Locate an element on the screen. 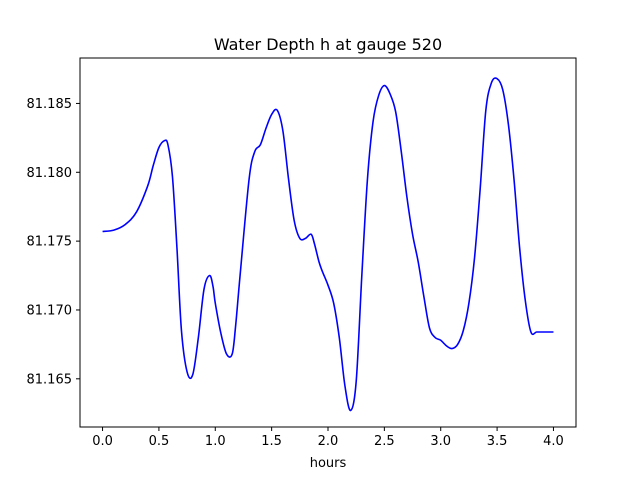  x-tick-label: 2.0 is located at coordinates (328, 441).